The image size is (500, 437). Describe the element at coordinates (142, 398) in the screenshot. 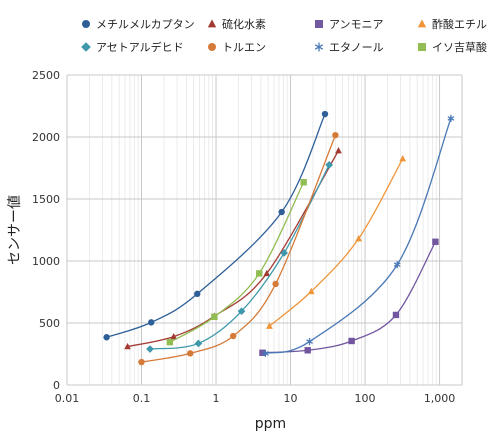

I see `x-tick-label: 0.1` at that location.